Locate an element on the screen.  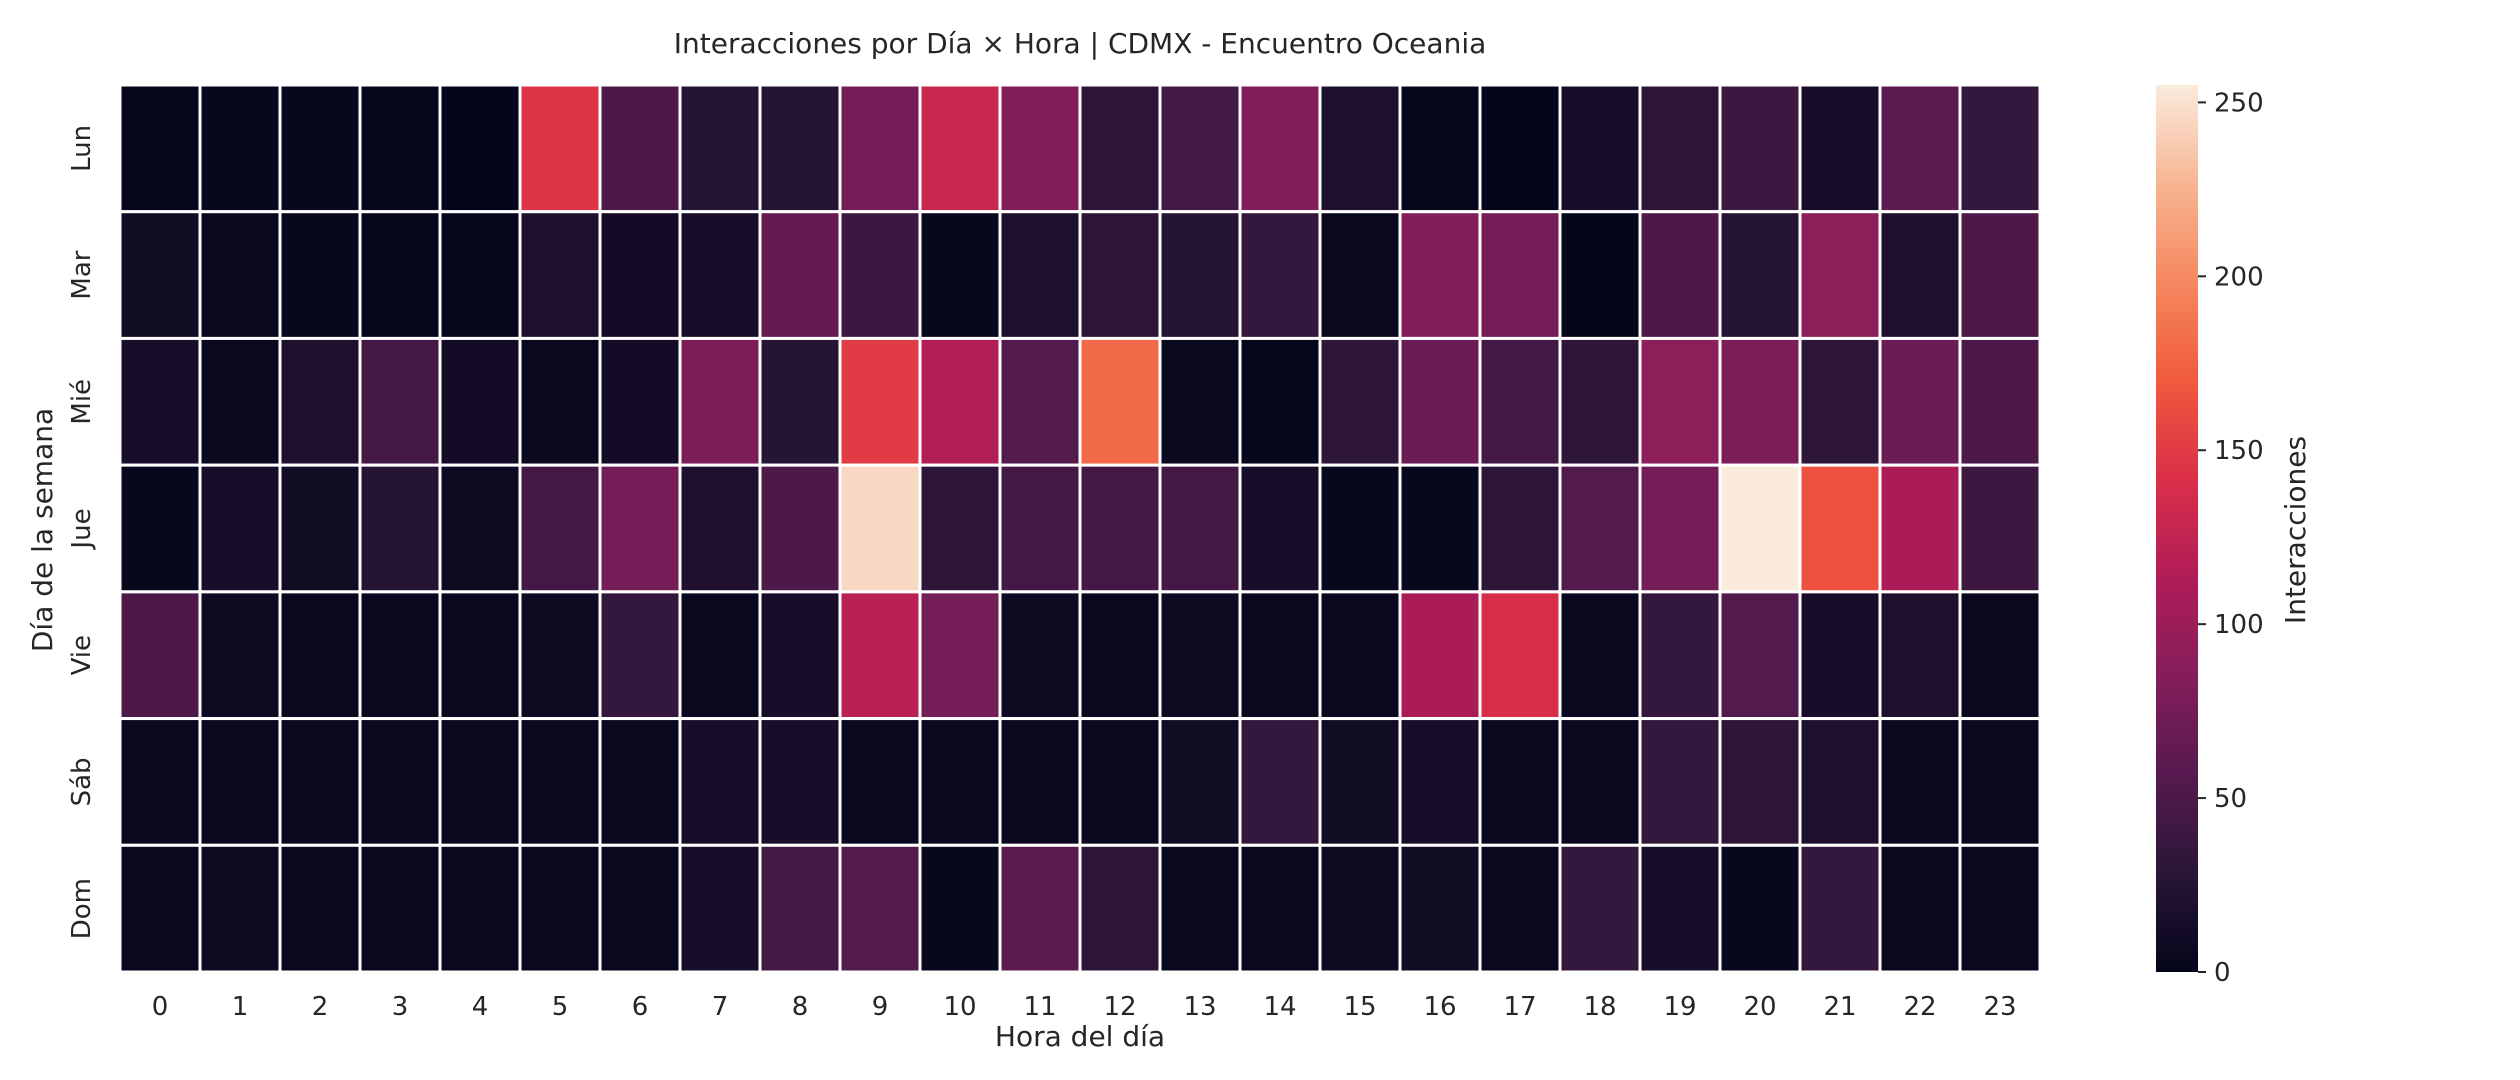
x-tick-label: 7 is located at coordinates (720, 1007).